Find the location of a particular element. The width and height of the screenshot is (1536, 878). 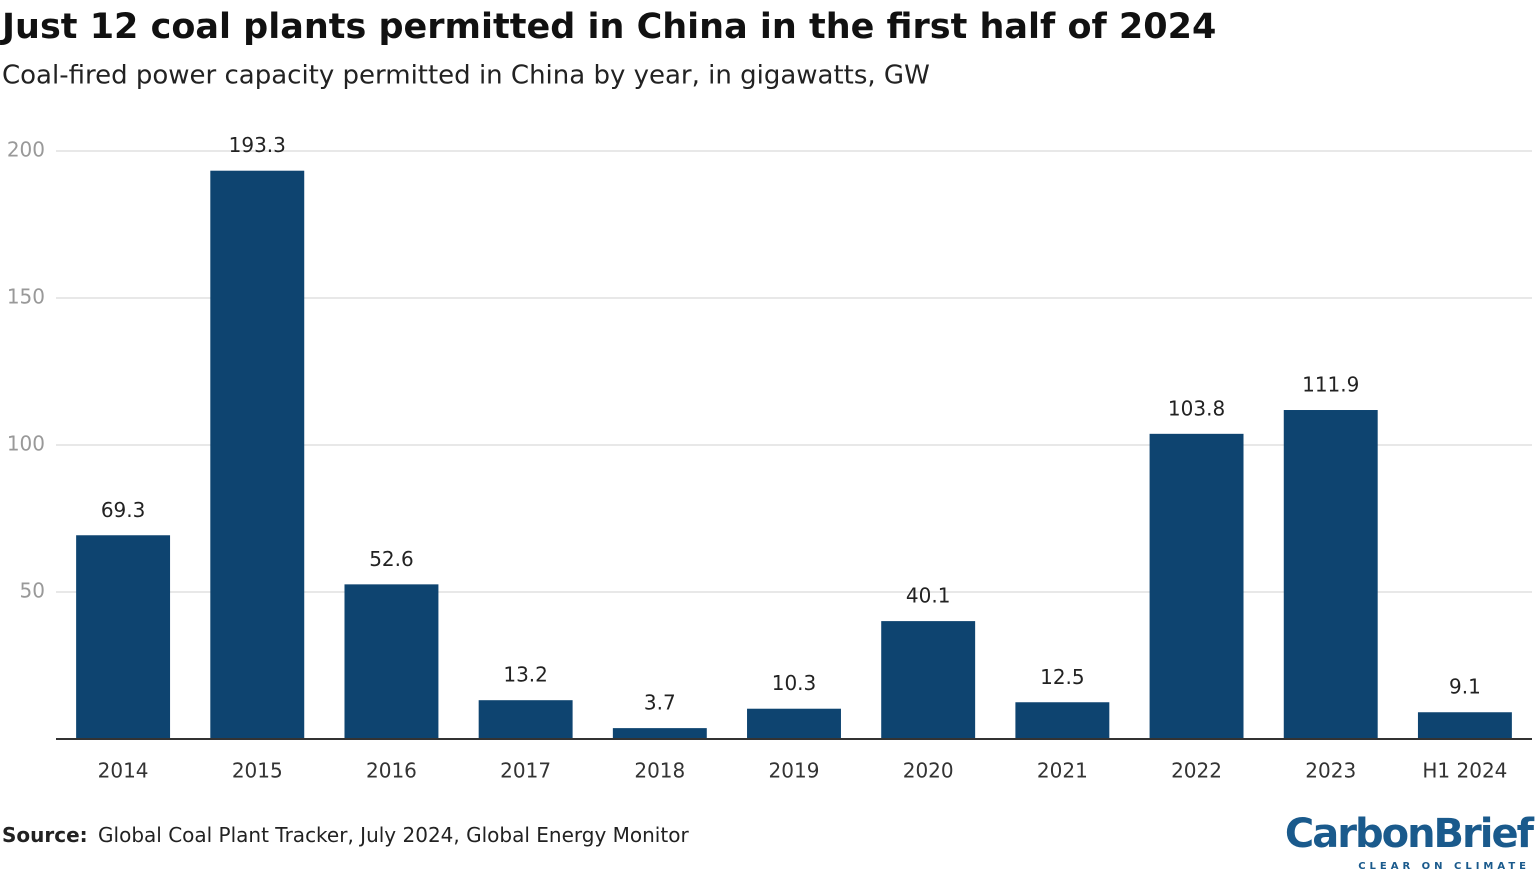

x-tick-label: 2020 is located at coordinates (928, 771).